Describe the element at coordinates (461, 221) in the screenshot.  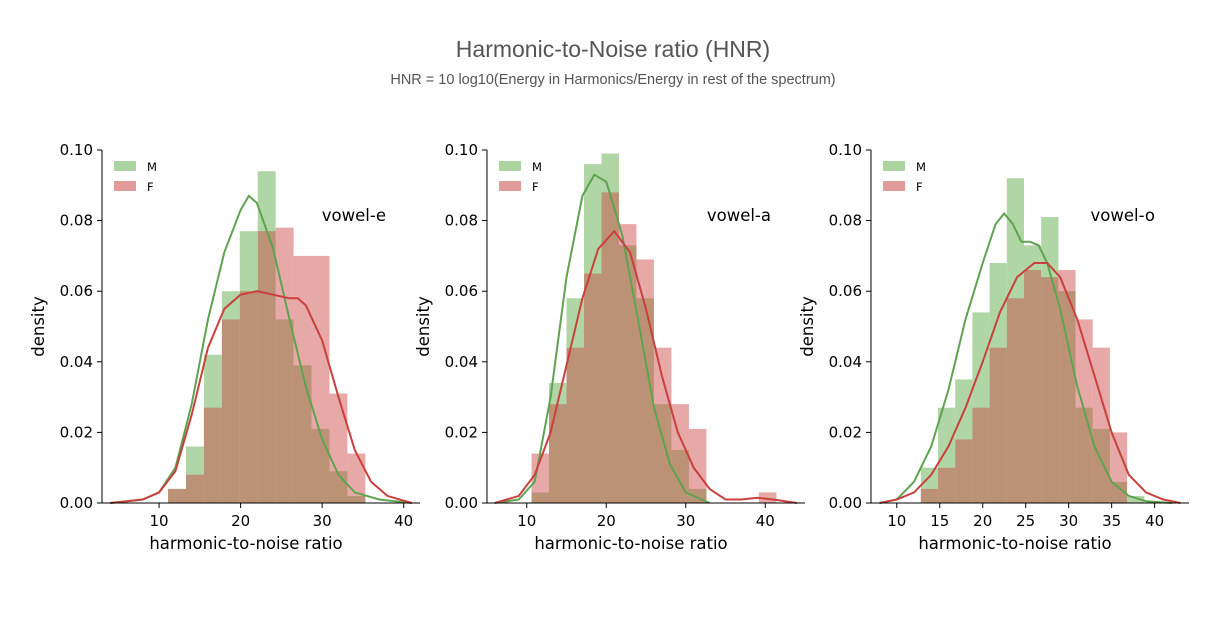
I see `y-tick-label: 0.08` at that location.